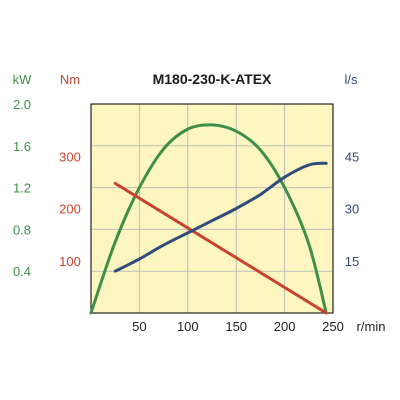 This screenshot has height=400, width=400. What do you see at coordinates (70, 156) in the screenshot?
I see `torque-tick-label: 300` at bounding box center [70, 156].